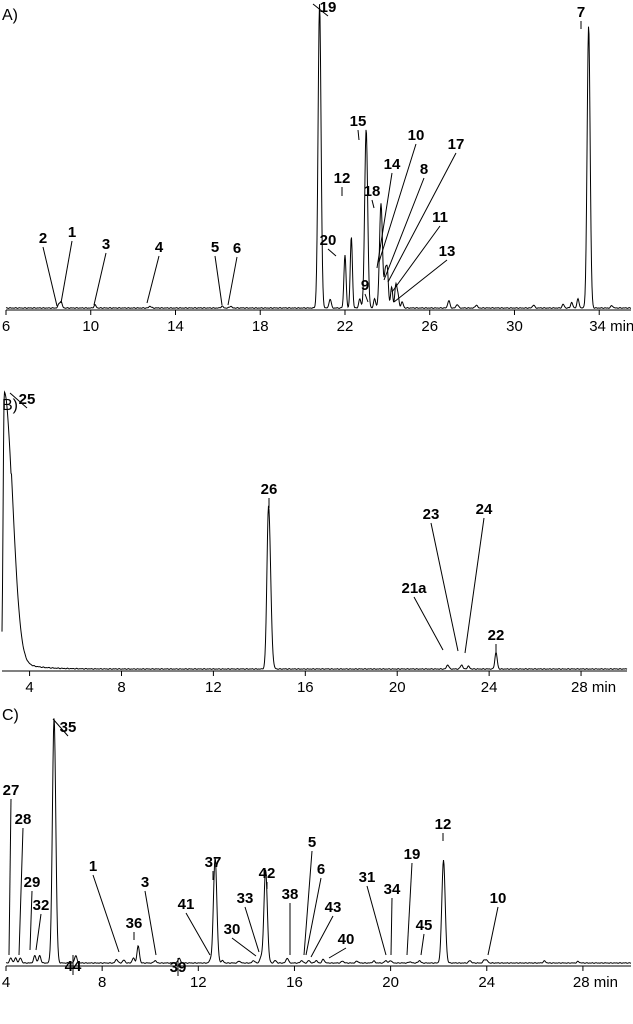 The width and height of the screenshot is (633, 1024). Describe the element at coordinates (10, 715) in the screenshot. I see `panel-letter: C)` at that location.